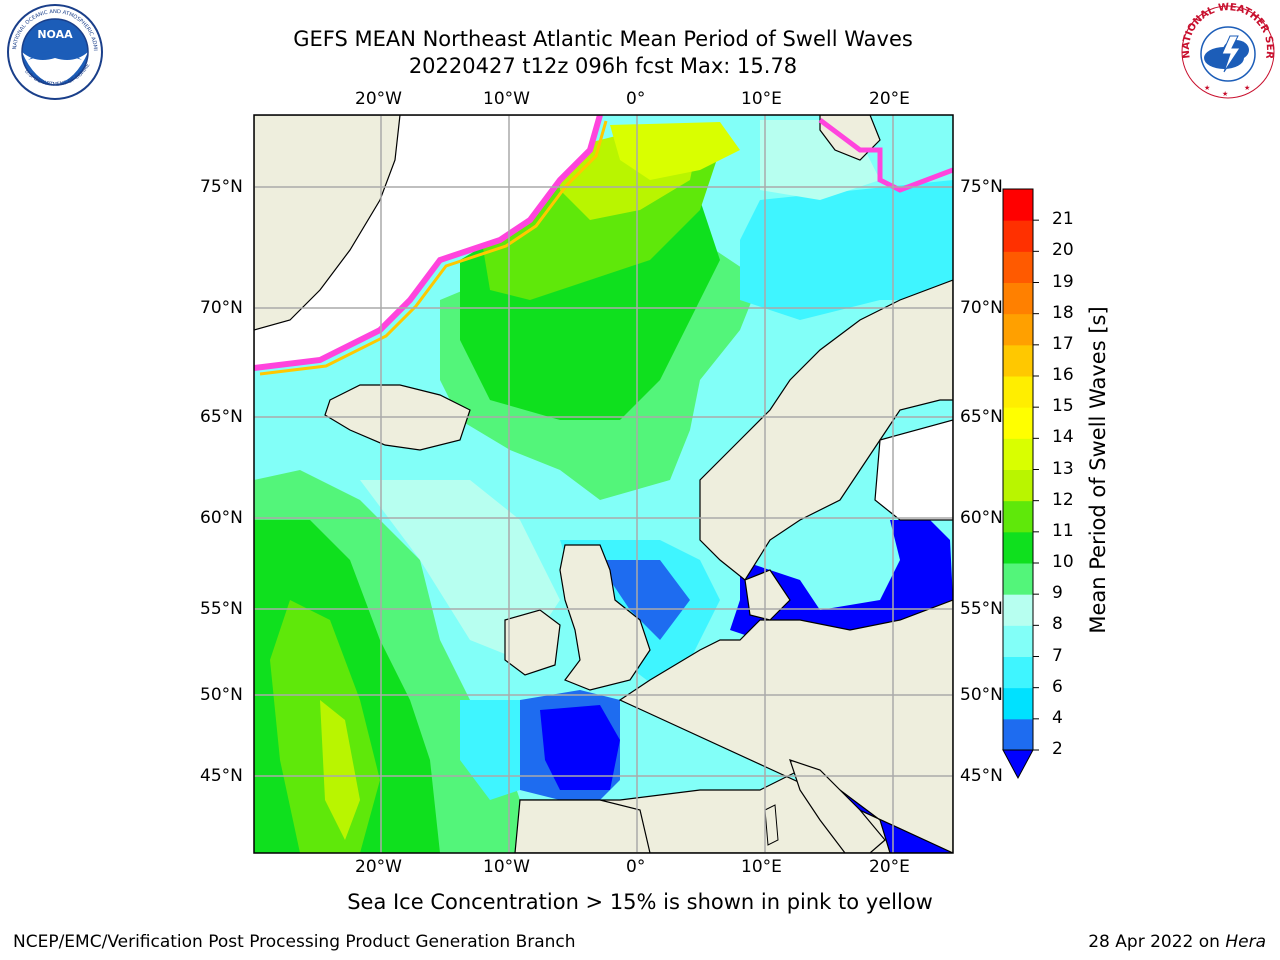 The image size is (1280, 960). What do you see at coordinates (1154, 942) in the screenshot?
I see `footer-date-text: 28 Apr 2022 on` at bounding box center [1154, 942].